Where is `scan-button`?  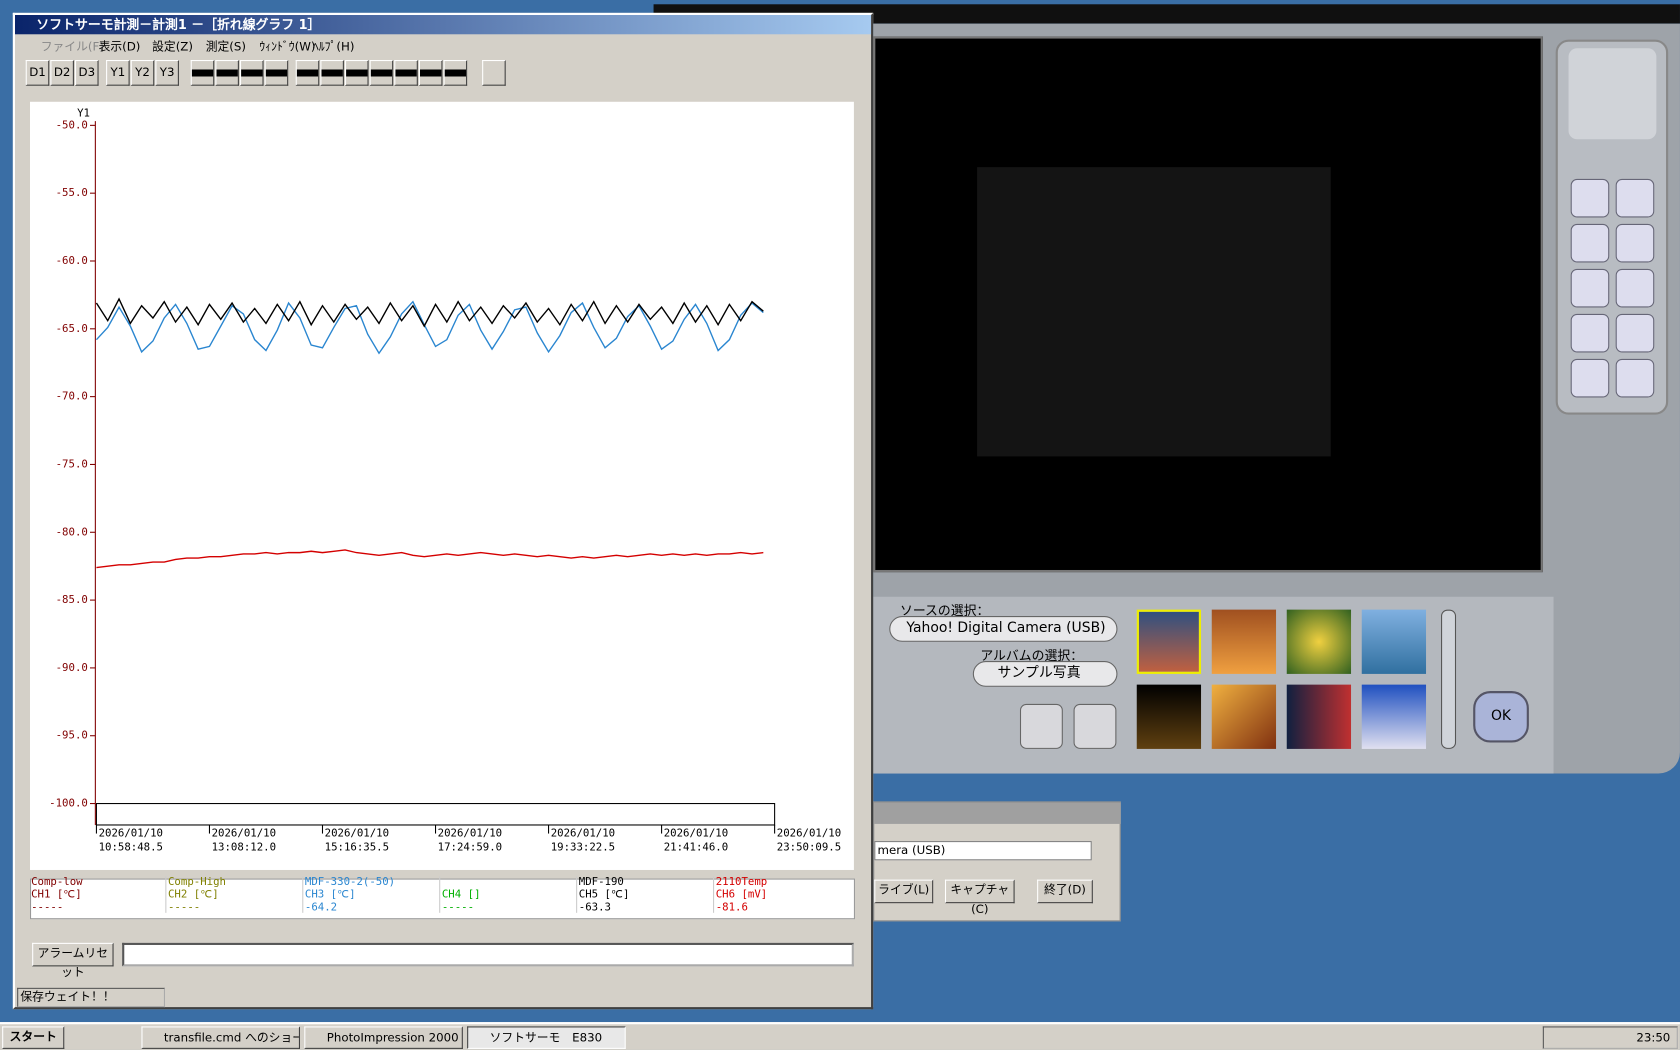
scan-button is located at coordinates (1041, 726).